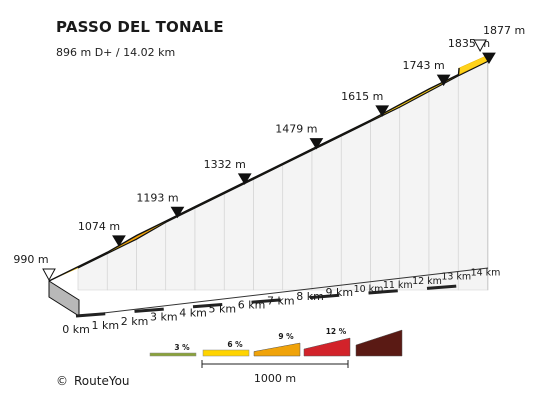  Describe the element at coordinates (275, 378) in the screenshot. I see `scale-label: 1000 m` at that location.